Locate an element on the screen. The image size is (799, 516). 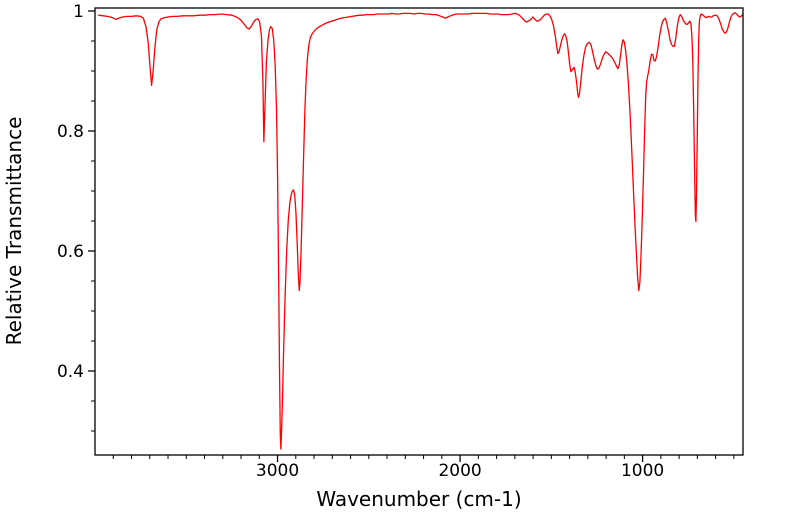
x-axis-ticks is located at coordinates (423, 458).